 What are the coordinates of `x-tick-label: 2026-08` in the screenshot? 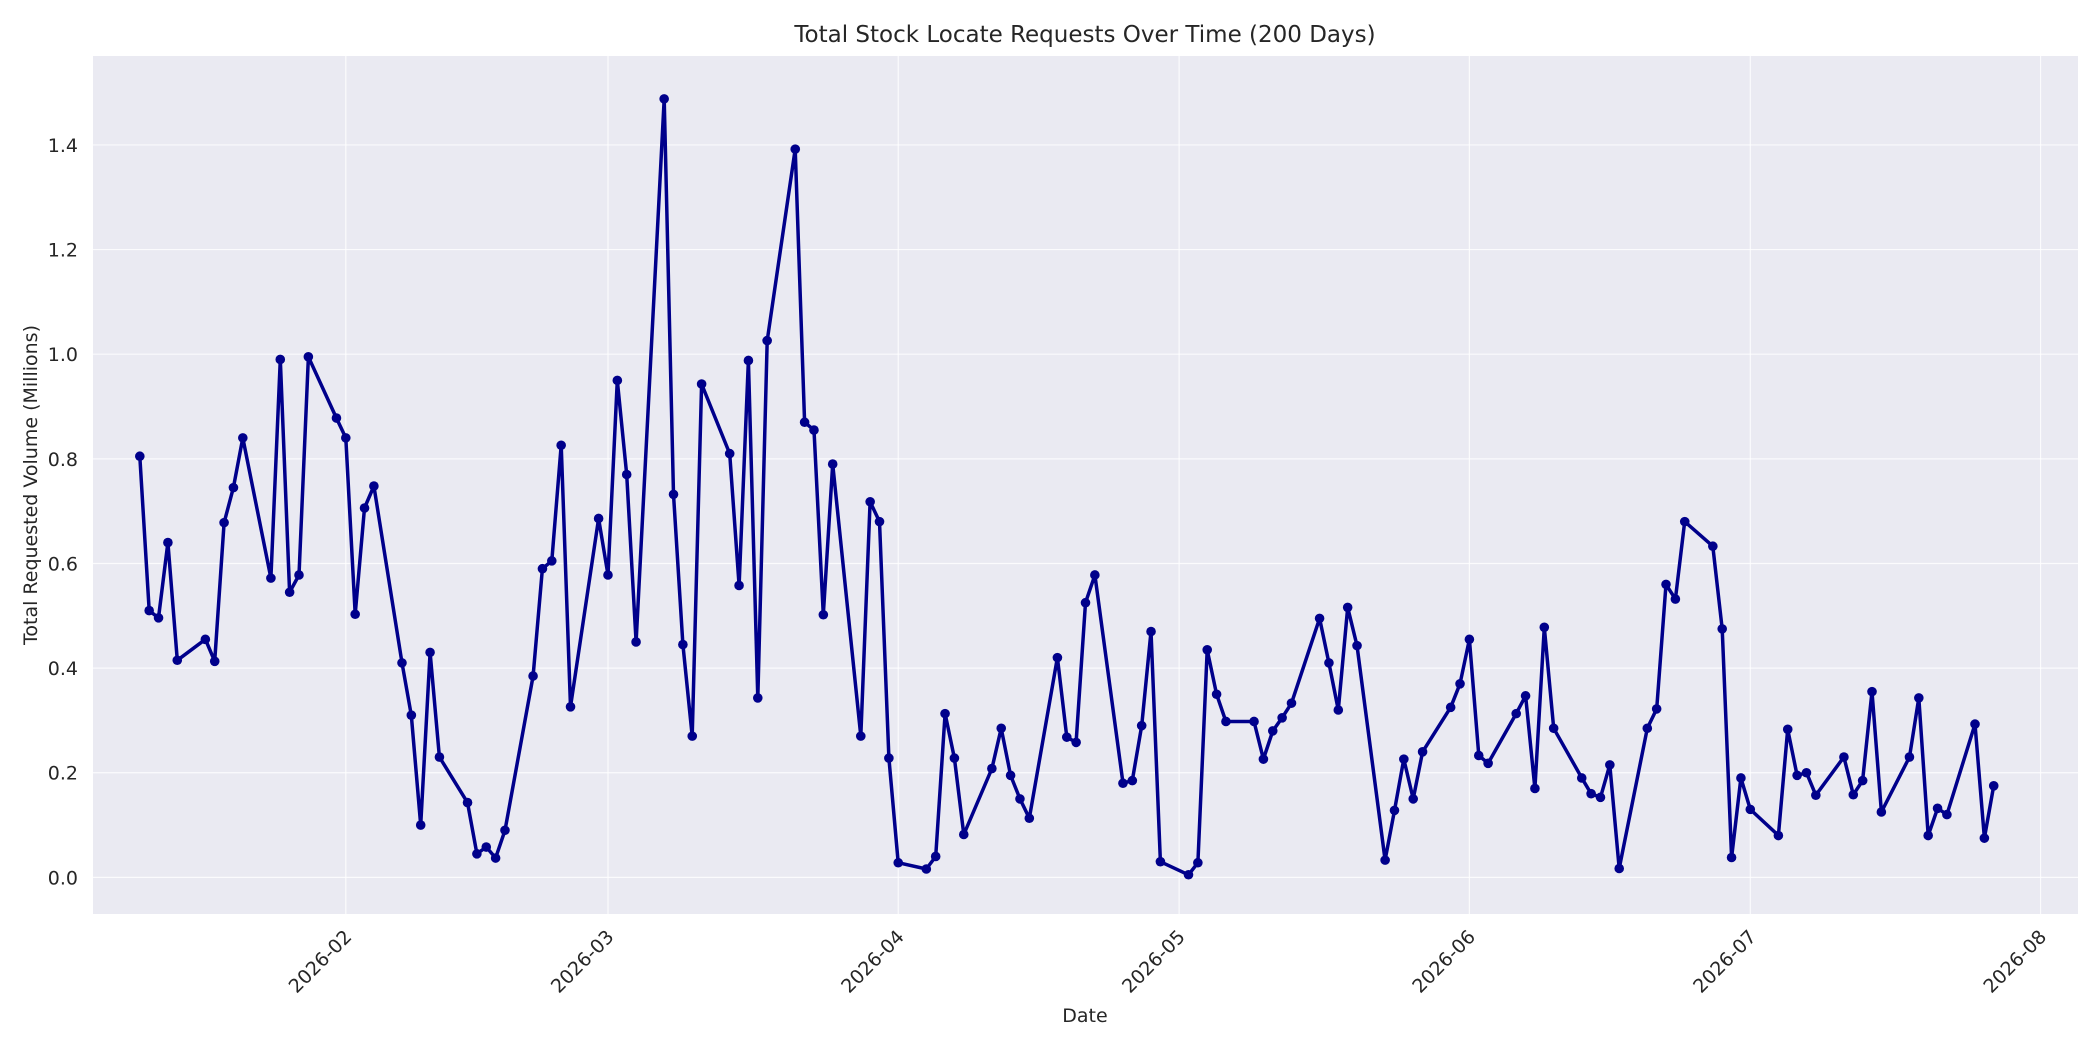 It's located at (2015, 962).